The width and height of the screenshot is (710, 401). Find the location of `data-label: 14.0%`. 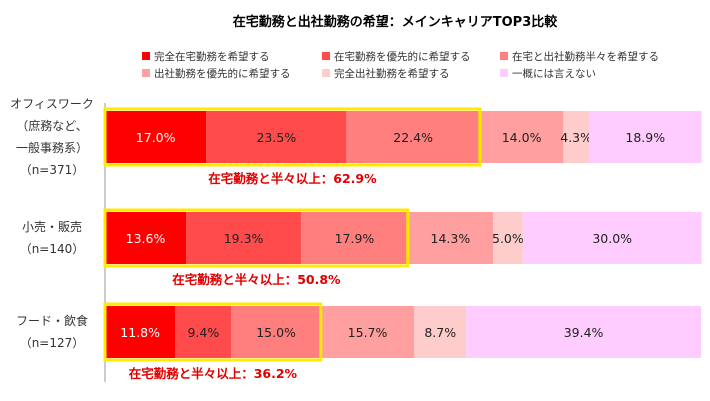

data-label: 14.0% is located at coordinates (522, 137).